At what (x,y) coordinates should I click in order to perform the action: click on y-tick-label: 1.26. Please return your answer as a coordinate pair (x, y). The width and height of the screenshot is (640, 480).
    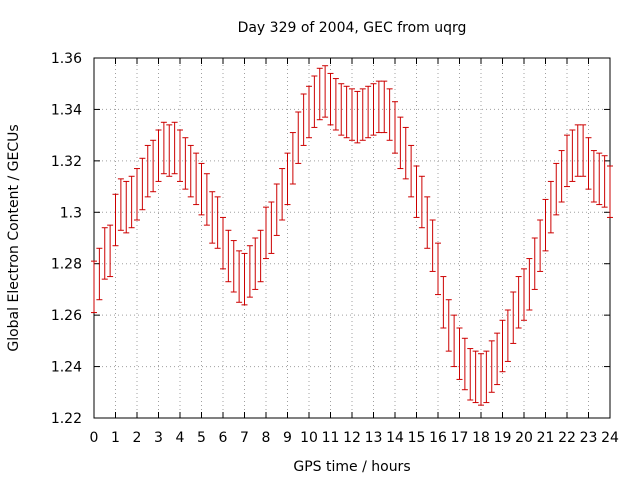
    Looking at the image, I should click on (66, 316).